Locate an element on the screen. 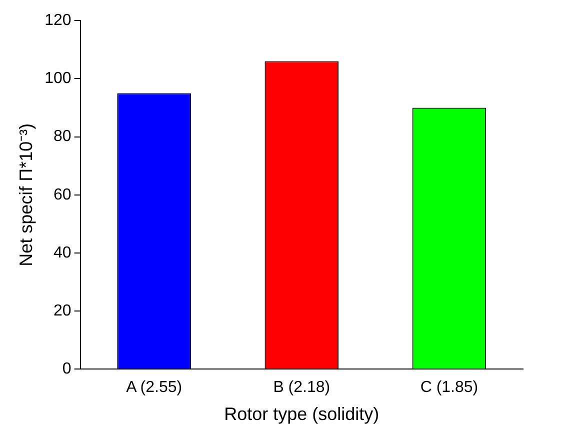  x-tick-label: C (1.85) is located at coordinates (449, 387).